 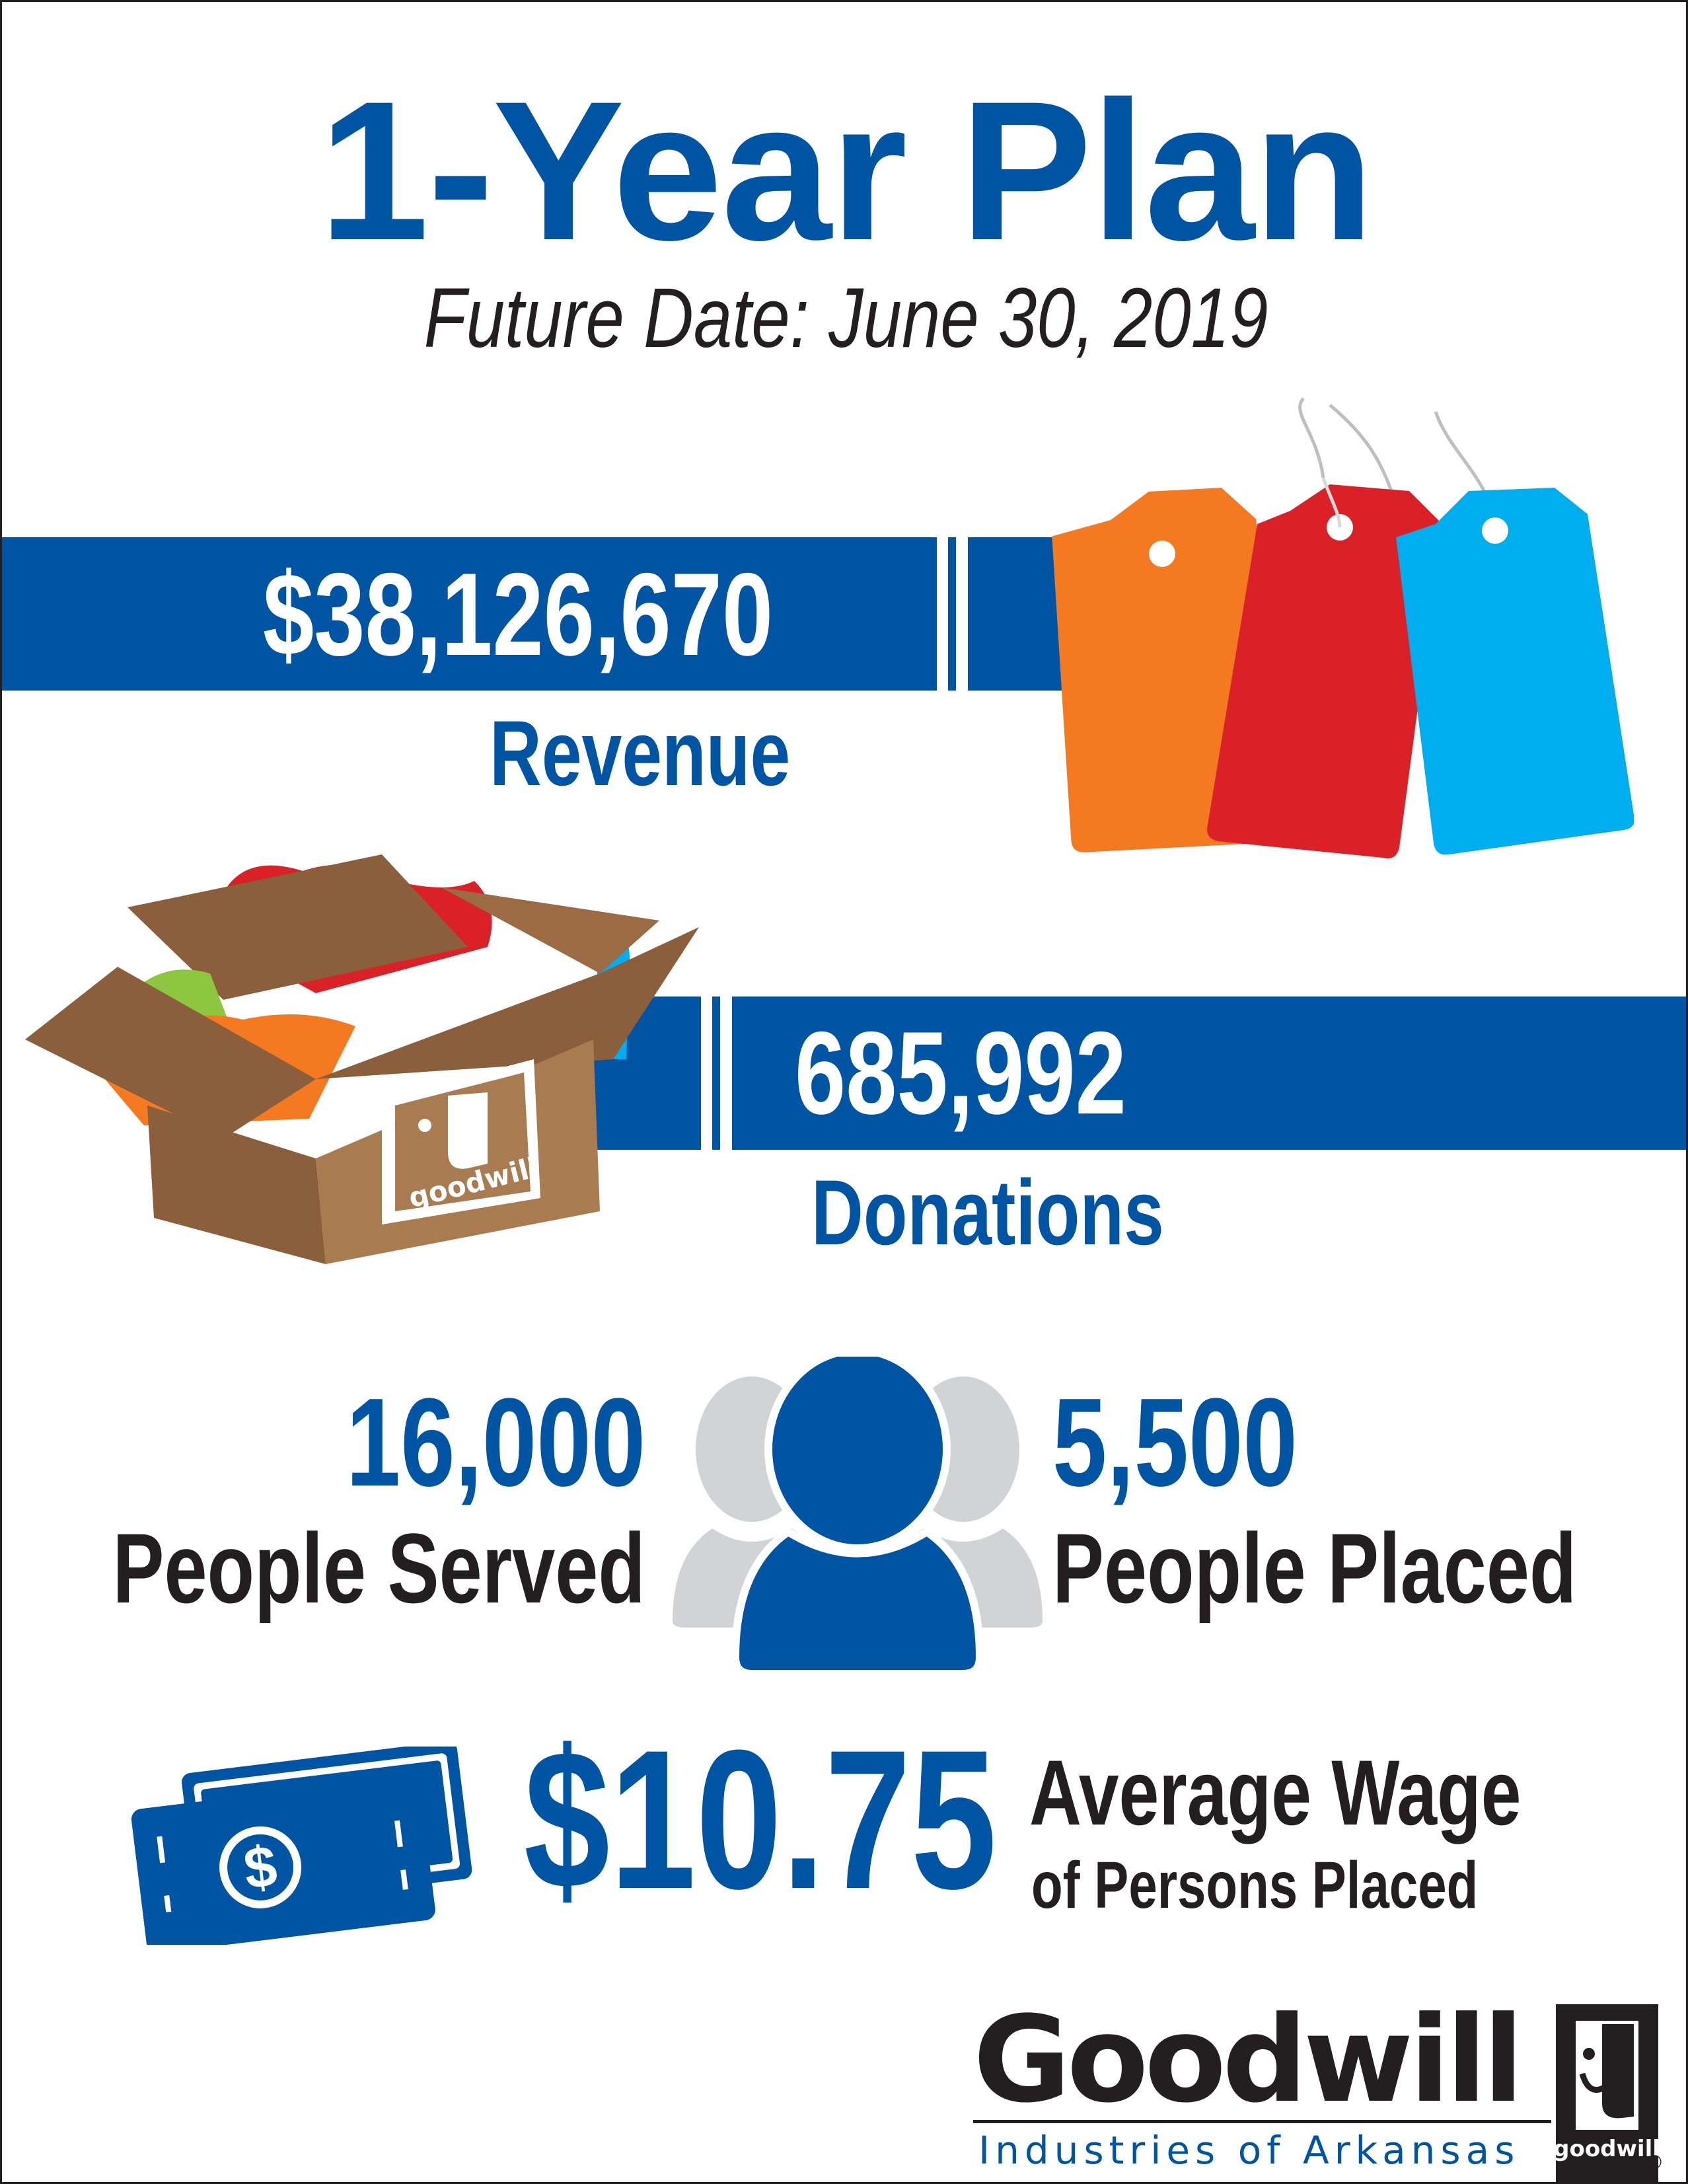 What do you see at coordinates (496, 1443) in the screenshot?
I see `people-served-value: 16,000` at bounding box center [496, 1443].